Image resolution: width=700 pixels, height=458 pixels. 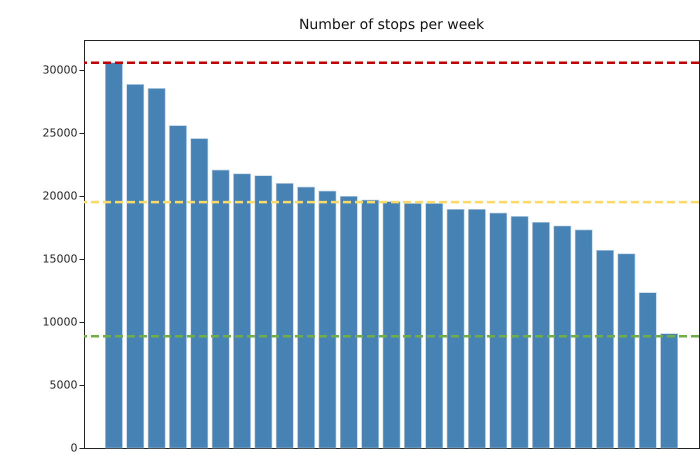 What do you see at coordinates (74, 448) in the screenshot?
I see `y-tick-label: 0` at bounding box center [74, 448].